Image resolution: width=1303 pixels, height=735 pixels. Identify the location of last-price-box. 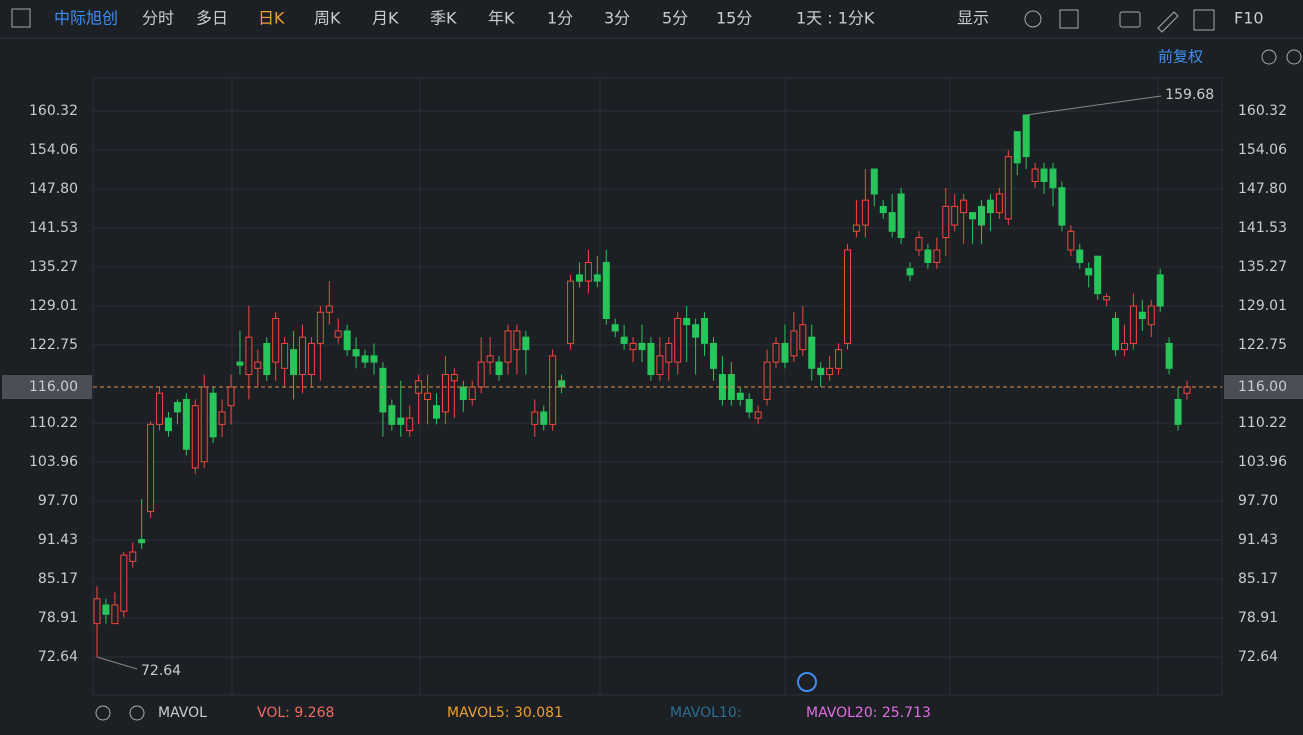
(47, 386).